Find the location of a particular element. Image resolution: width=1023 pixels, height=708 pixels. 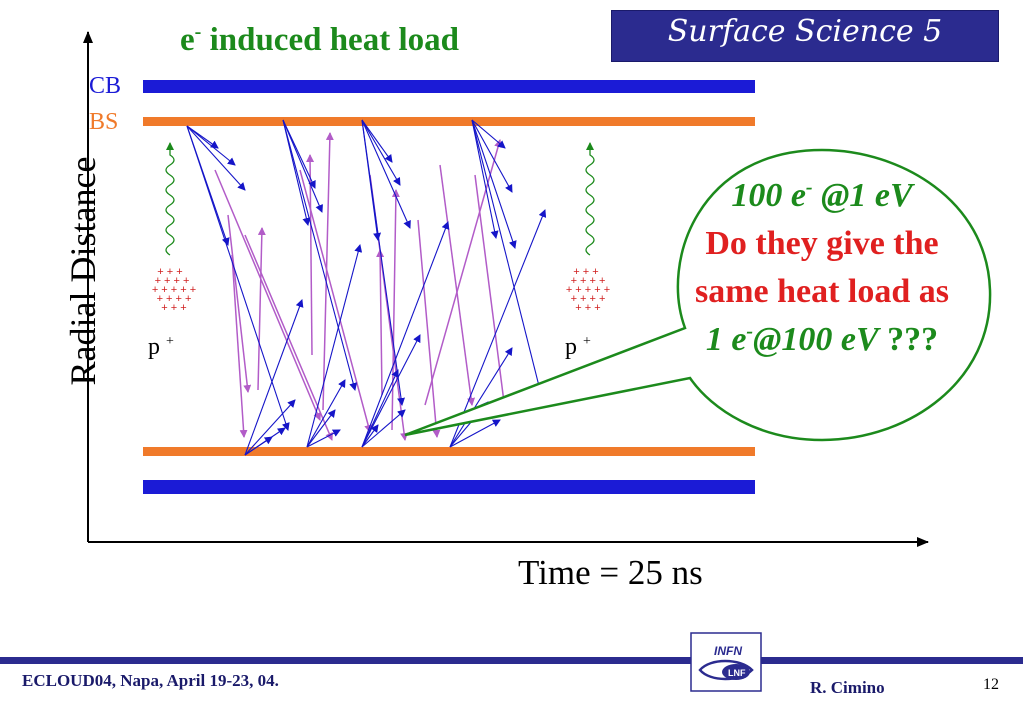

bubble-line-3: same heat load as is located at coordinates (822, 291).